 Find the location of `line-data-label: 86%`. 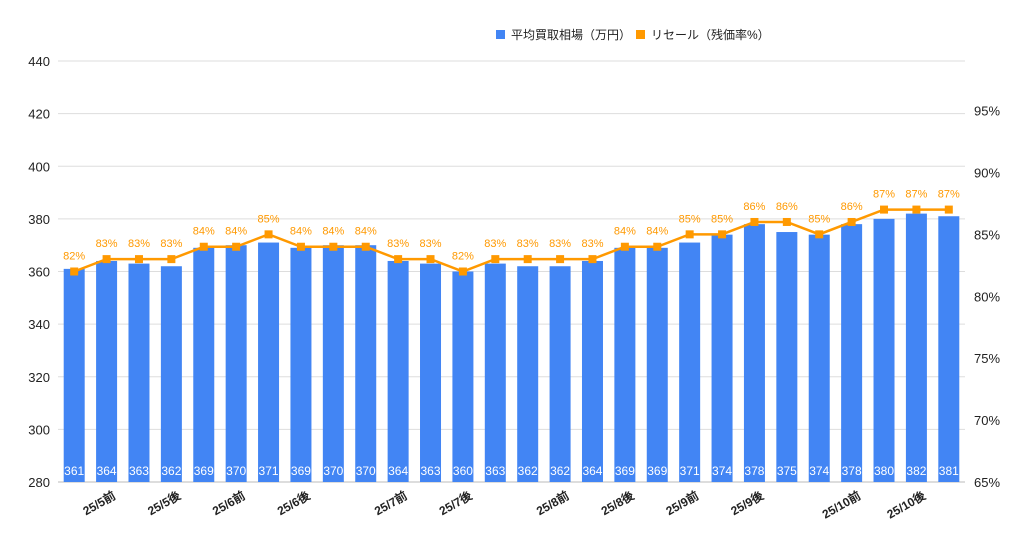

line-data-label: 86% is located at coordinates (852, 207).